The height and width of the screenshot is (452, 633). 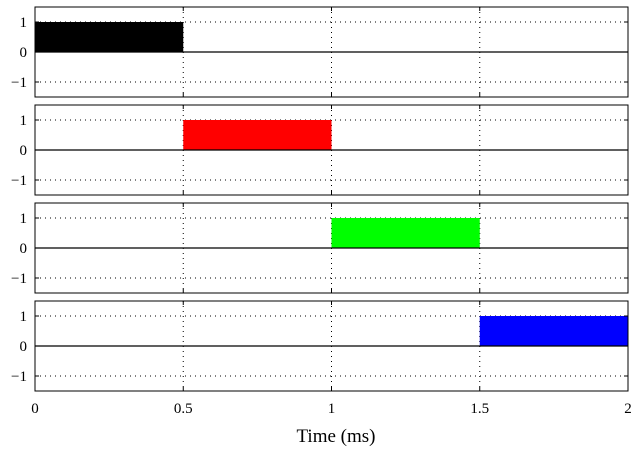 I want to click on x-tick-label: 1.5, so click(x=479, y=409).